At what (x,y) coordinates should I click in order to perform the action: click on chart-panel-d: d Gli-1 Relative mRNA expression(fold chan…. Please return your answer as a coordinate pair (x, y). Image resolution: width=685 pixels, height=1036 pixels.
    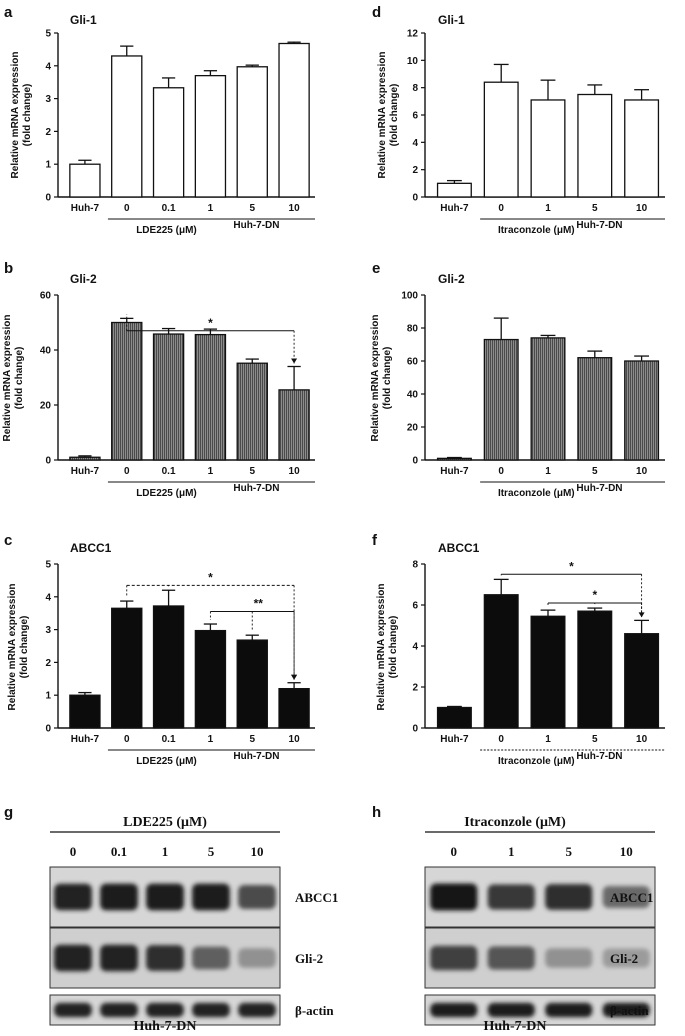
    Looking at the image, I should click on (518, 120).